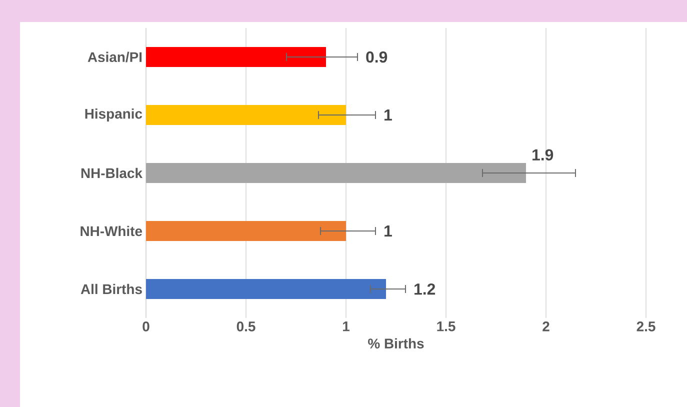  Describe the element at coordinates (111, 289) in the screenshot. I see `y-tick-label: All Births` at that location.